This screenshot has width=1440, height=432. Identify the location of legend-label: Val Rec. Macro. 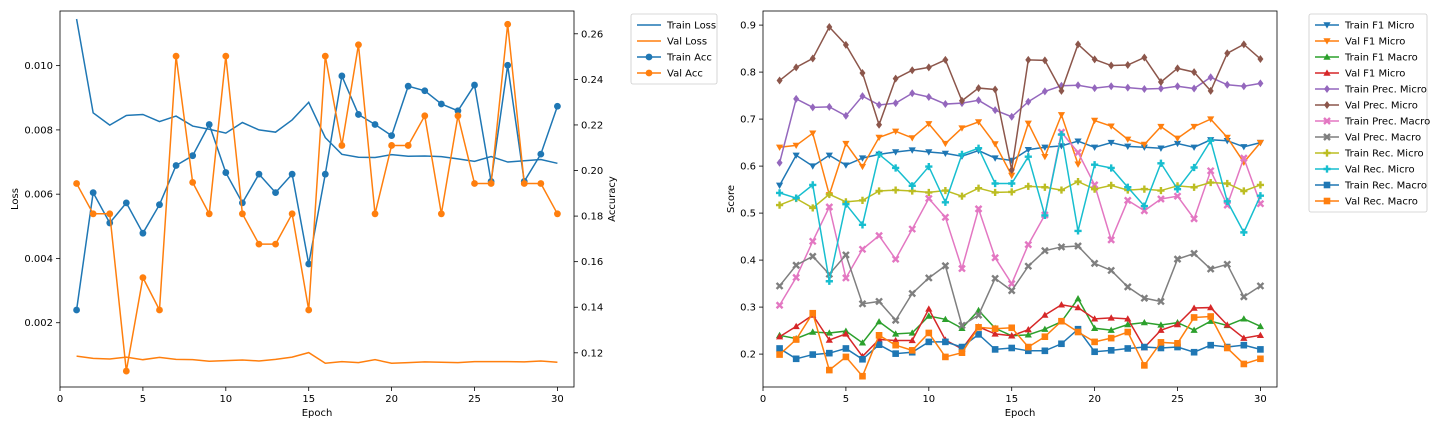
(1381, 202).